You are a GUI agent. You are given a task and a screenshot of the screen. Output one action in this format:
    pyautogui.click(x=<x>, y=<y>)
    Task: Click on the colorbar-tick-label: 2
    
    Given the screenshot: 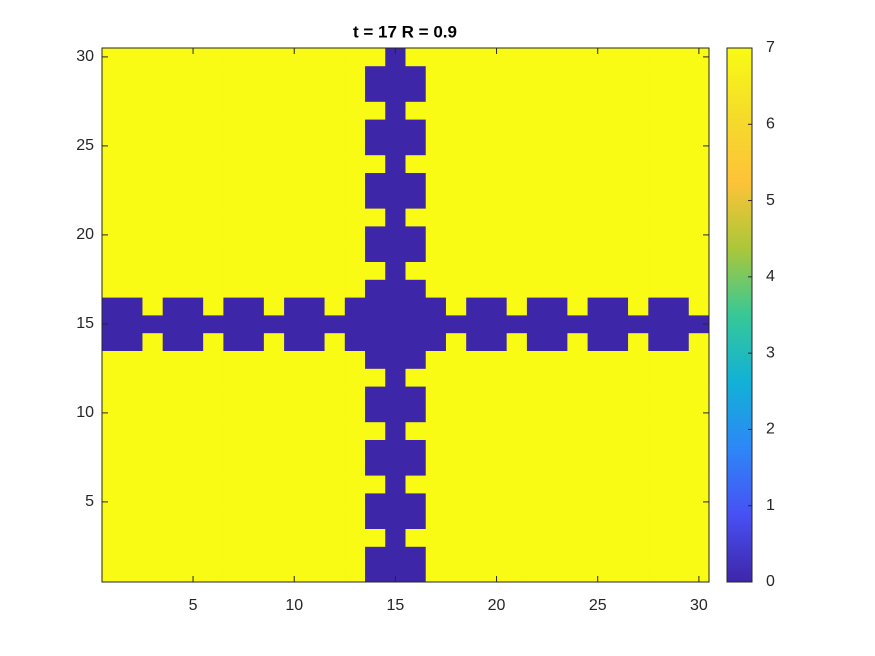 What is the action you would take?
    pyautogui.click(x=770, y=429)
    